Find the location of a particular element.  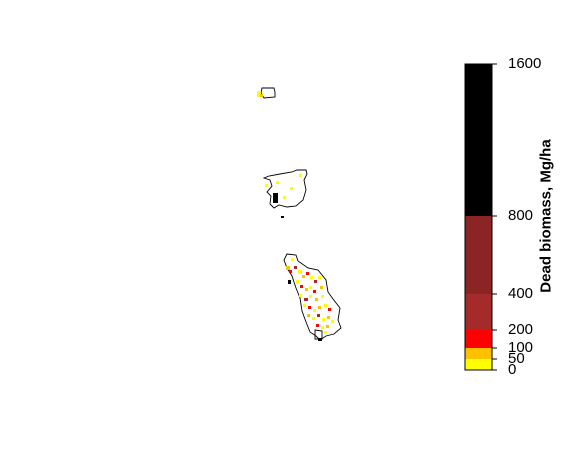

legend-frame is located at coordinates (478, 217).